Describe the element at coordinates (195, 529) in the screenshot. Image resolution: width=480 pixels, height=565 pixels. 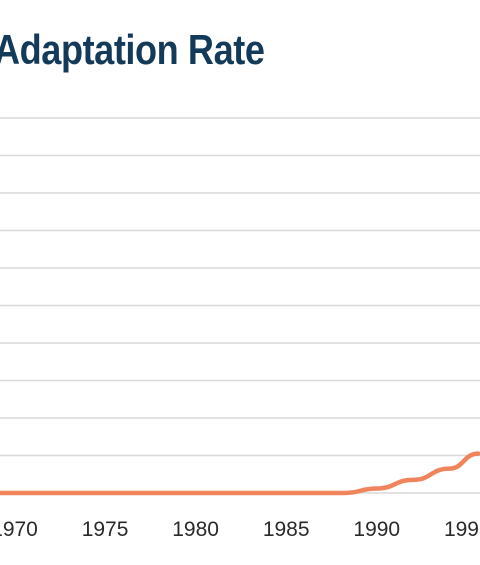
I see `x-tick-label: 1980` at that location.